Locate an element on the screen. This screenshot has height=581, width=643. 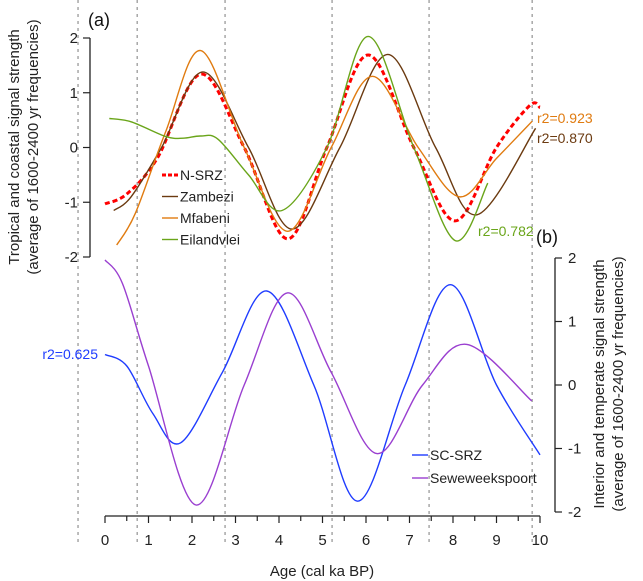
legend-label: Zambezi is located at coordinates (207, 197).